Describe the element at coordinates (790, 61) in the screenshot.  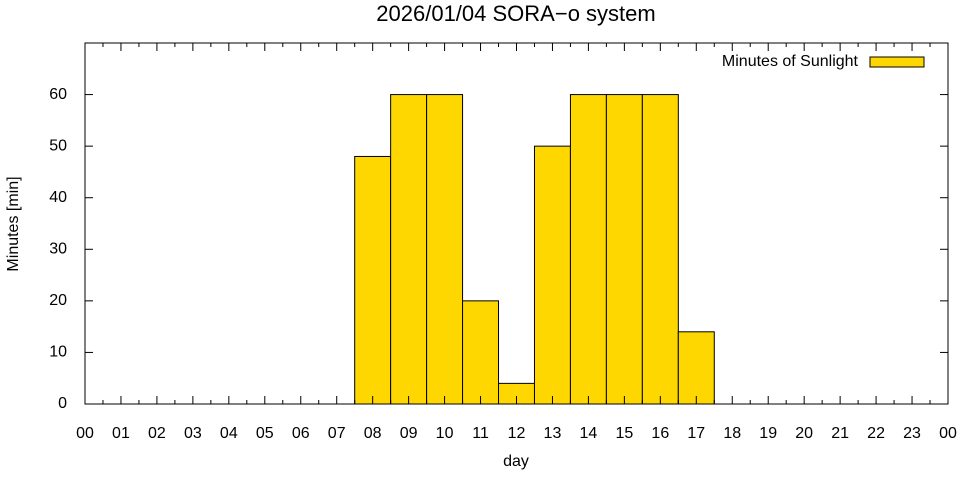
I see `legend-label: Minutes of Sunlight` at that location.